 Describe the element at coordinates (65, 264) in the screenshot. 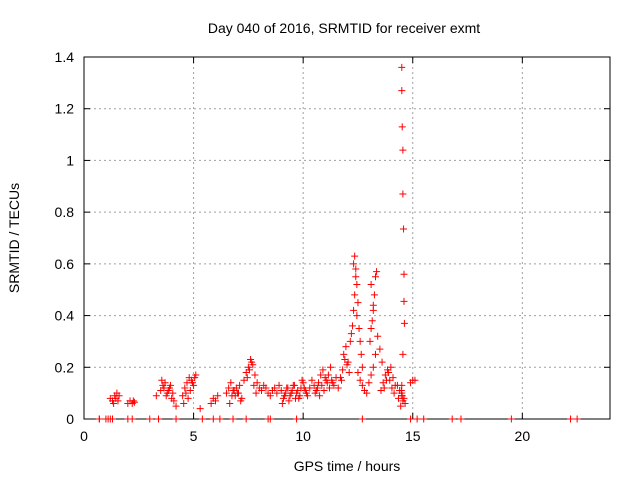

I see `y-tick-label: 0.6` at that location.